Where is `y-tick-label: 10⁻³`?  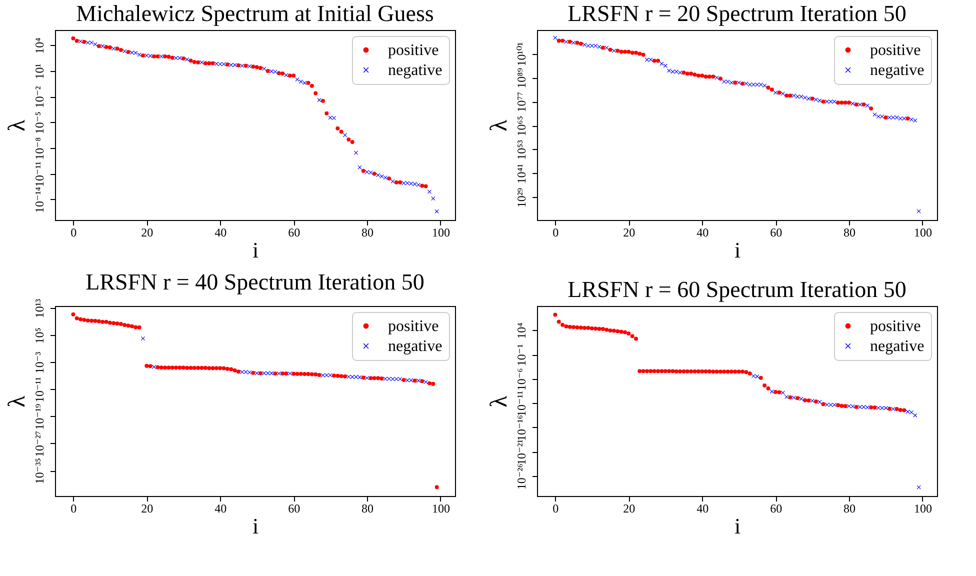 y-tick-label: 10⁻³ is located at coordinates (39, 362).